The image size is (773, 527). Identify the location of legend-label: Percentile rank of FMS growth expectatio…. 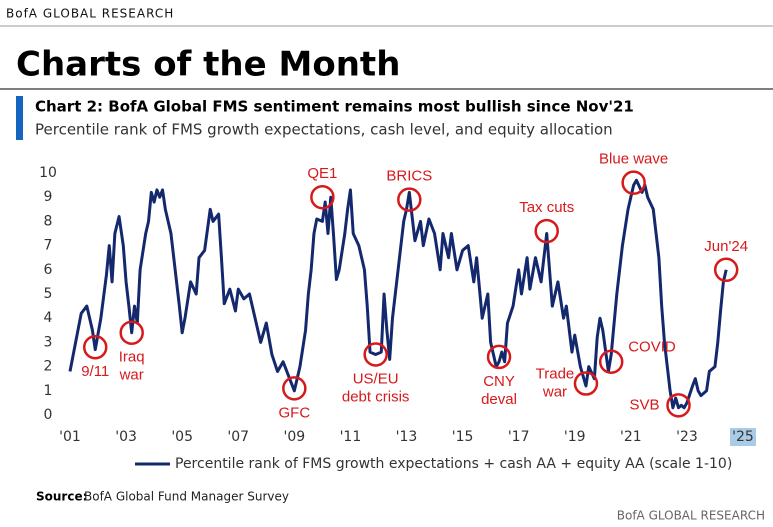
(453, 464).